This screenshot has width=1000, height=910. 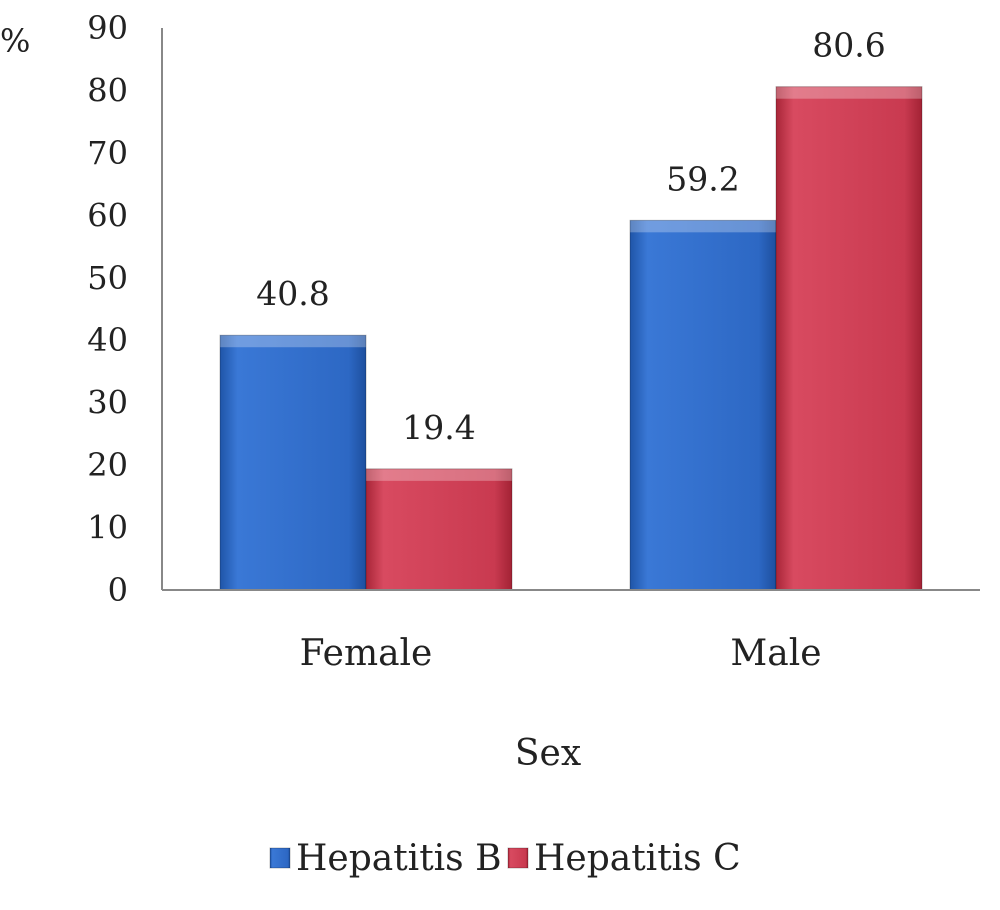 I want to click on data-label: 40.8, so click(x=292, y=293).